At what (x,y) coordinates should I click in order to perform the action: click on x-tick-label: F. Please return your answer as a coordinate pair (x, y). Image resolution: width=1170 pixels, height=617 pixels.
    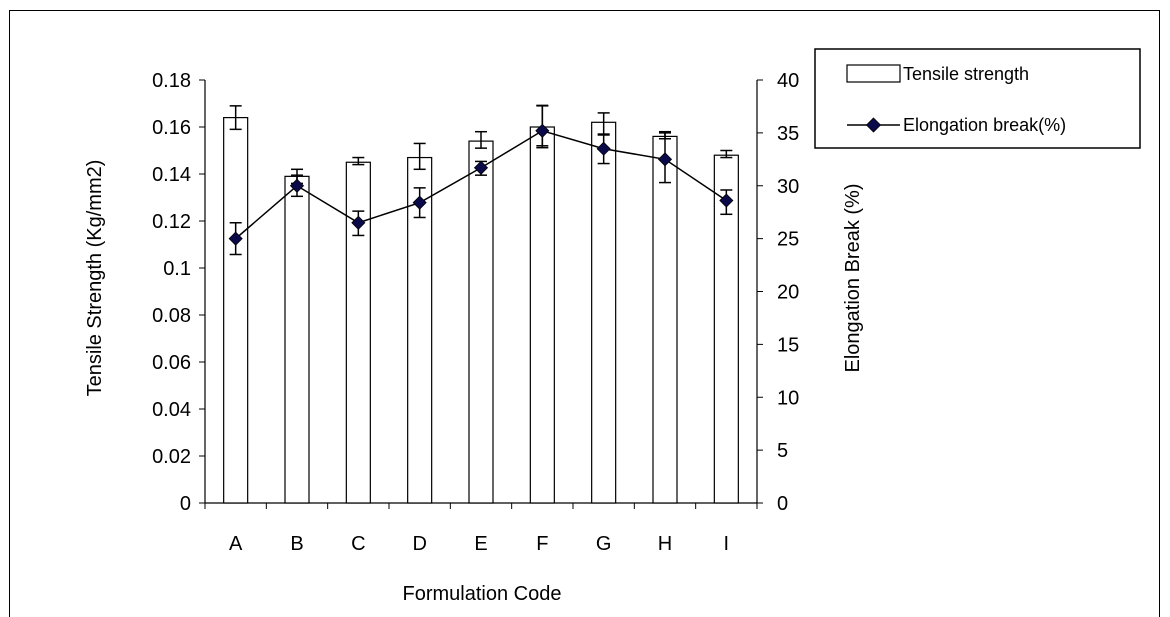
    Looking at the image, I should click on (542, 544).